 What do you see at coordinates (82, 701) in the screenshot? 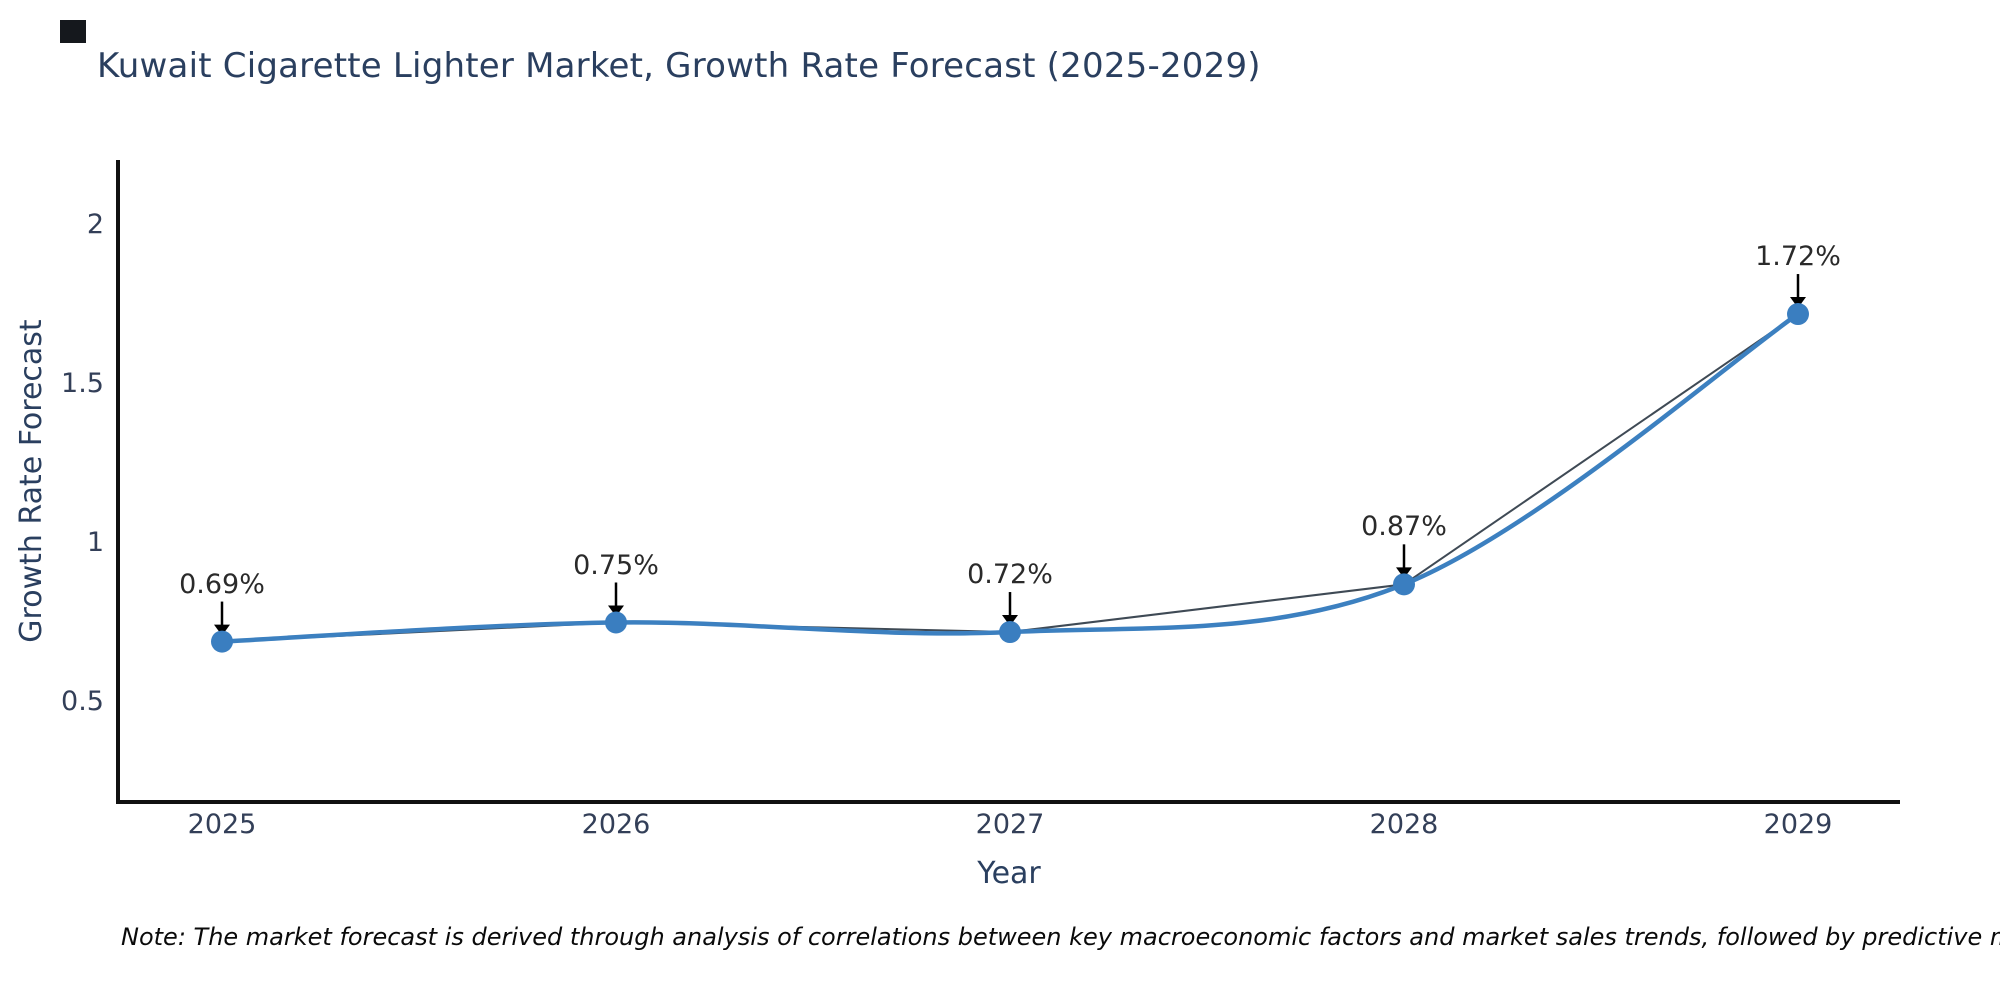
I see `y-tick-0-5: 0.5` at bounding box center [82, 701].